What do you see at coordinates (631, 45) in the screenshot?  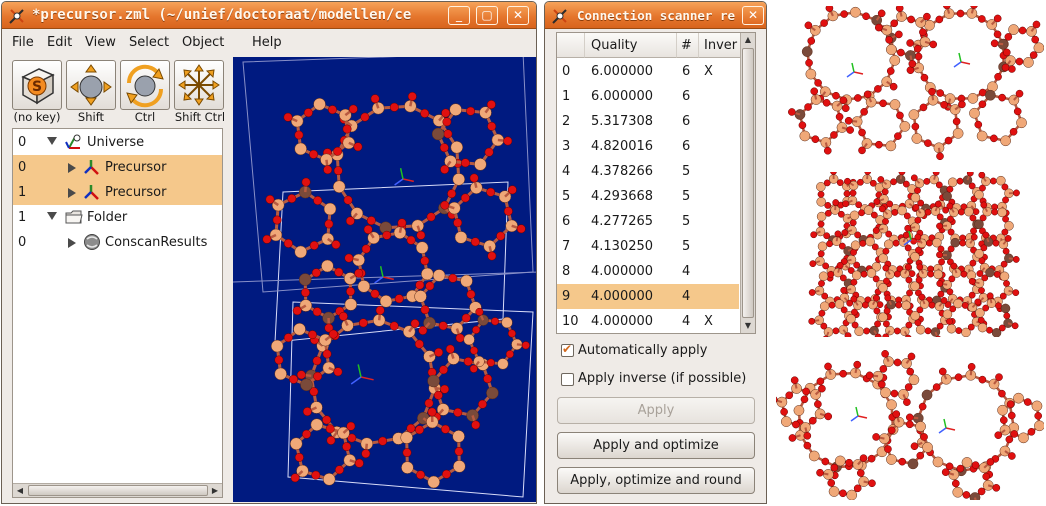 I see `column-header-quality: Quality` at bounding box center [631, 45].